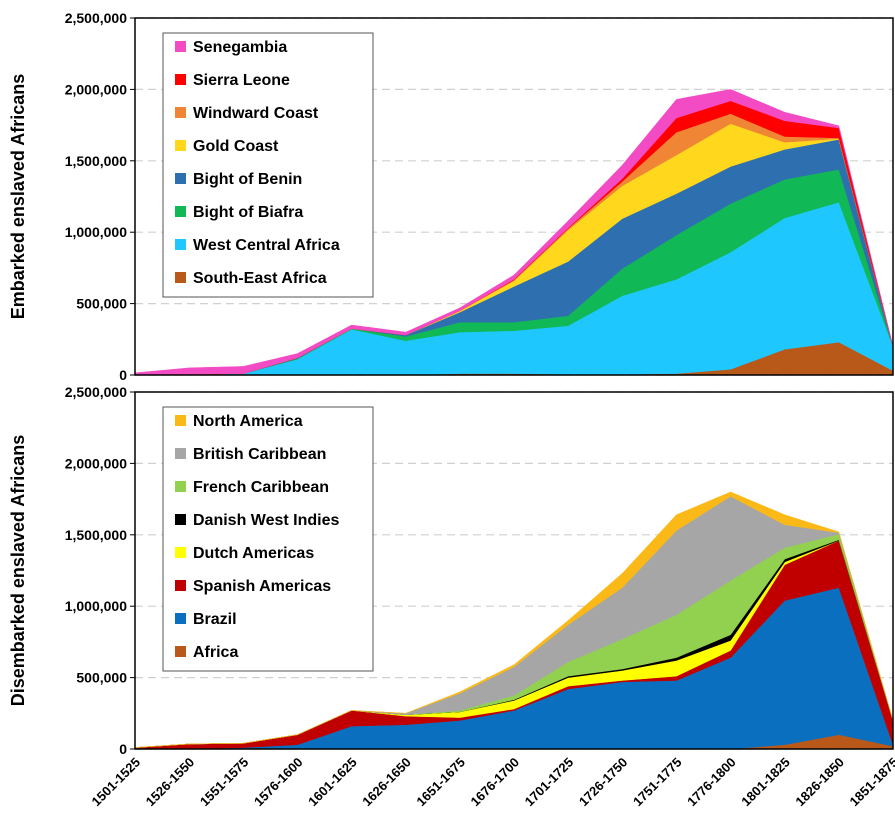 This screenshot has width=895, height=832. Describe the element at coordinates (386, 782) in the screenshot. I see `x-tick-label: 1626-1650` at that location.